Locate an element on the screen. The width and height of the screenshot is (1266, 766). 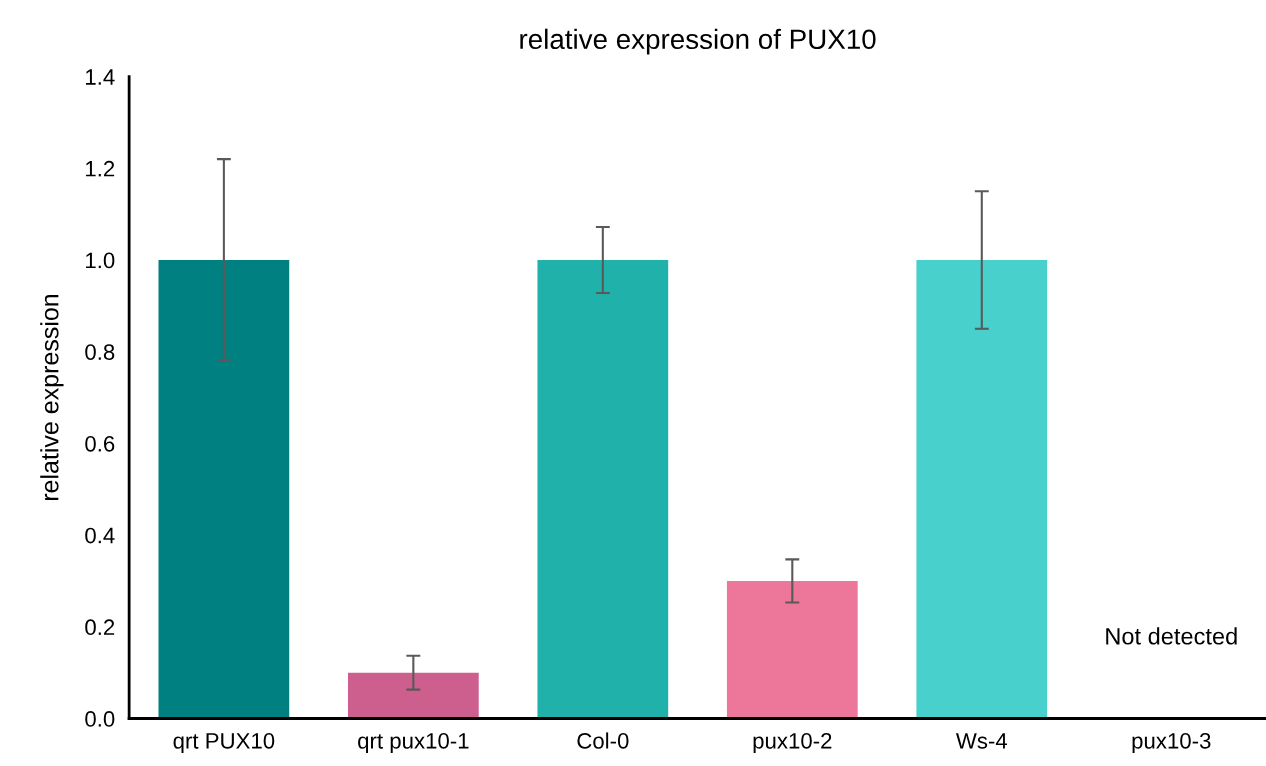
y-tick-label: 1.0 is located at coordinates (100, 260).